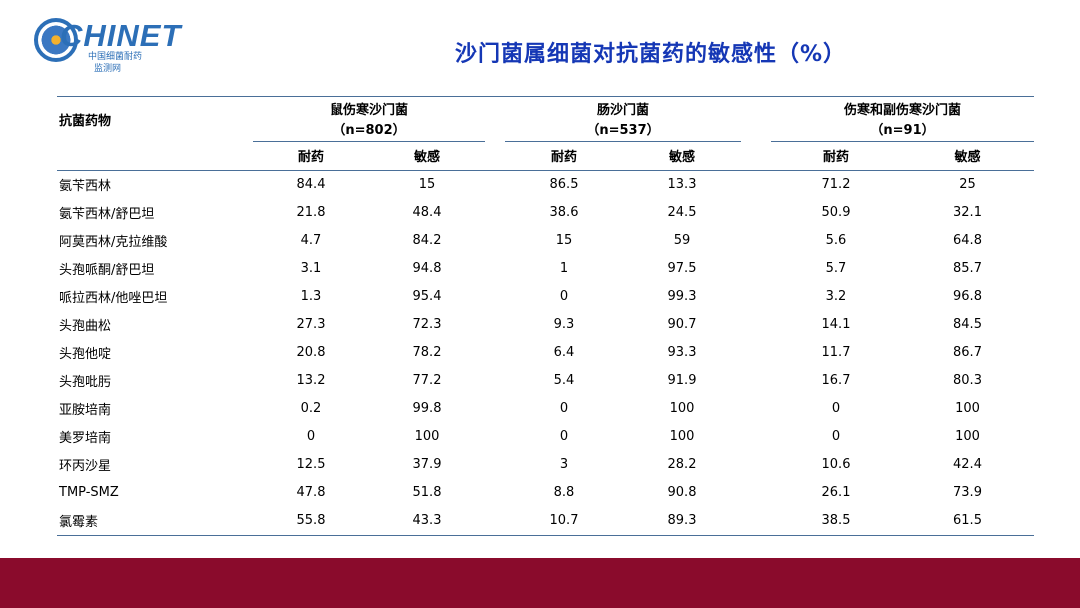  Describe the element at coordinates (836, 464) in the screenshot. I see `resistant-value: 10.6` at that location.